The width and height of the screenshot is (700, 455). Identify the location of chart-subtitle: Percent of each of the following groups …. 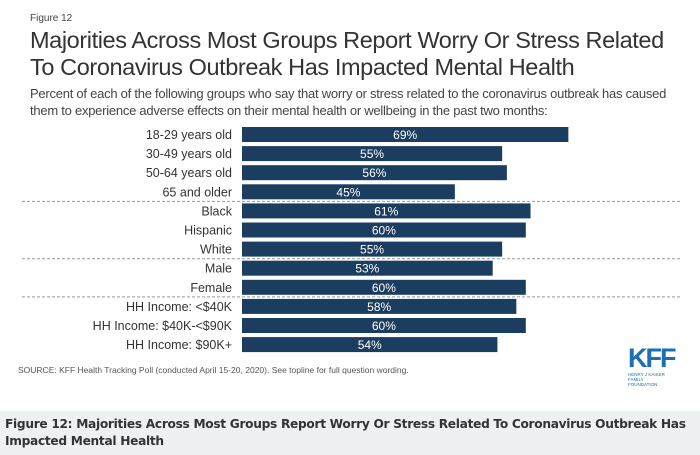
(348, 102).